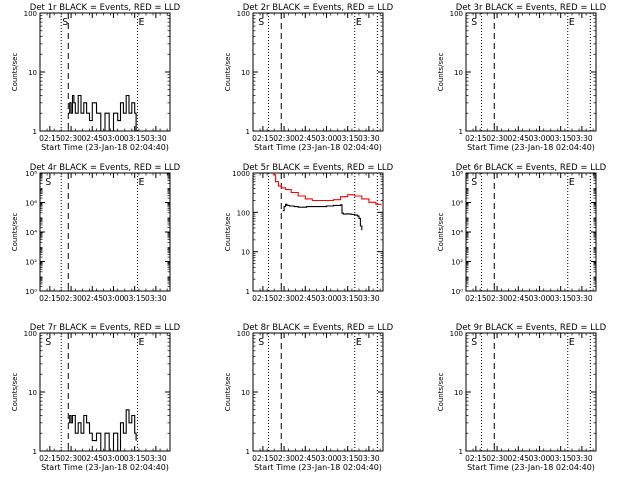 Image resolution: width=640 pixels, height=485 pixels. I want to click on lld-series-line, so click(327, 189).